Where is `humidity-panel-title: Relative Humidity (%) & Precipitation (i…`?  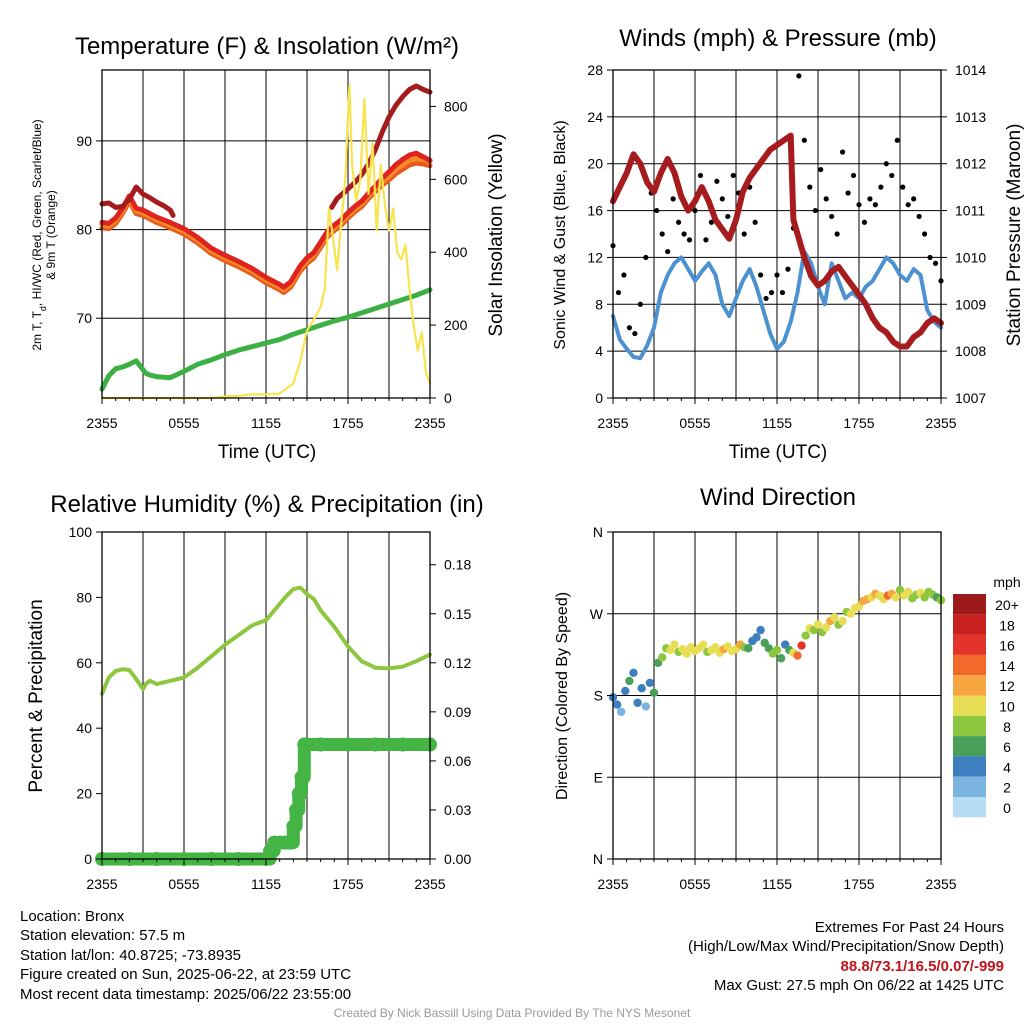 humidity-panel-title: Relative Humidity (%) & Precipitation (i… is located at coordinates (266, 504).